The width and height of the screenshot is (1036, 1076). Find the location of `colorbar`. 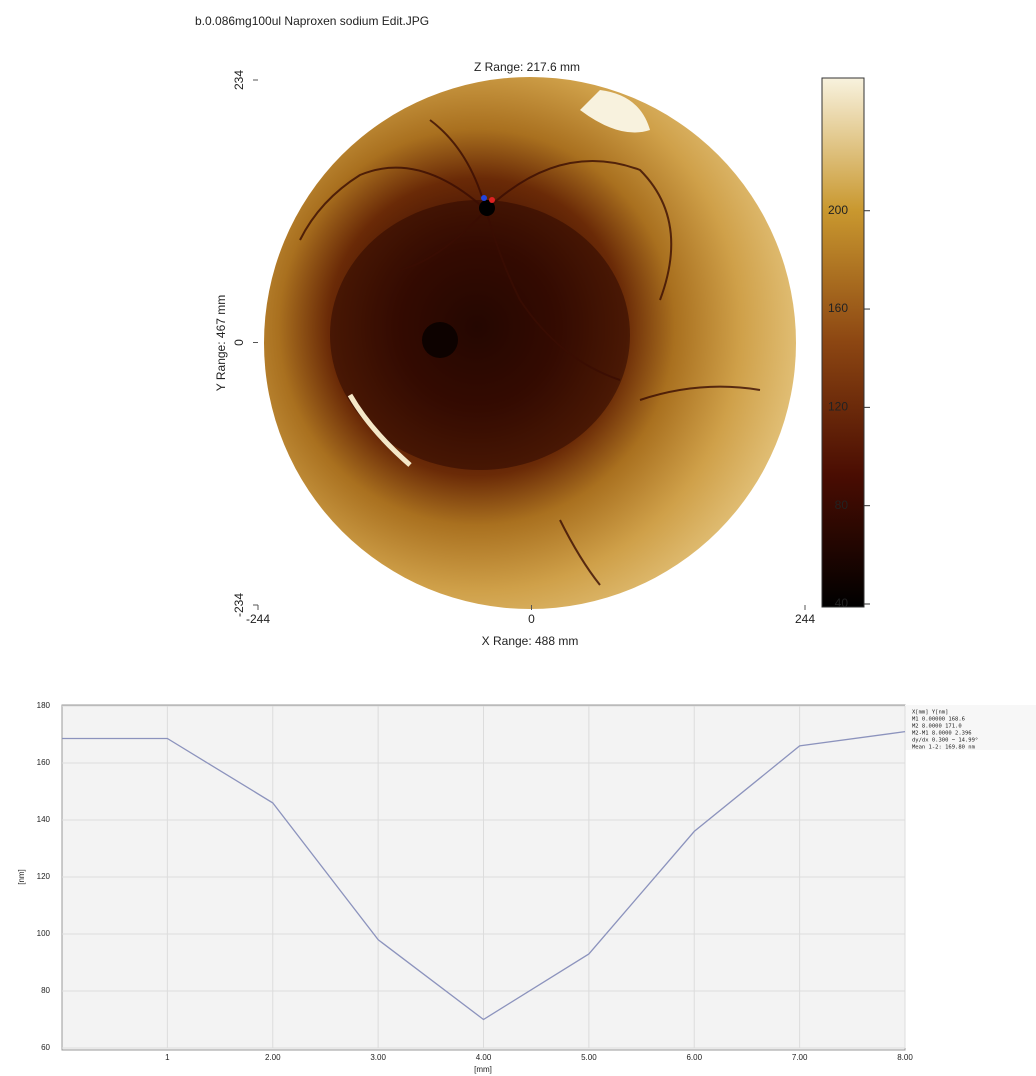

colorbar is located at coordinates (843, 342).